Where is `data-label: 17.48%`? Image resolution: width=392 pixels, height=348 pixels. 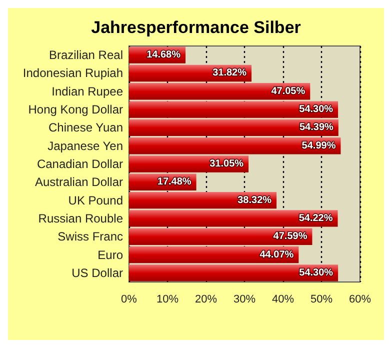
data-label: 17.48% is located at coordinates (174, 182).